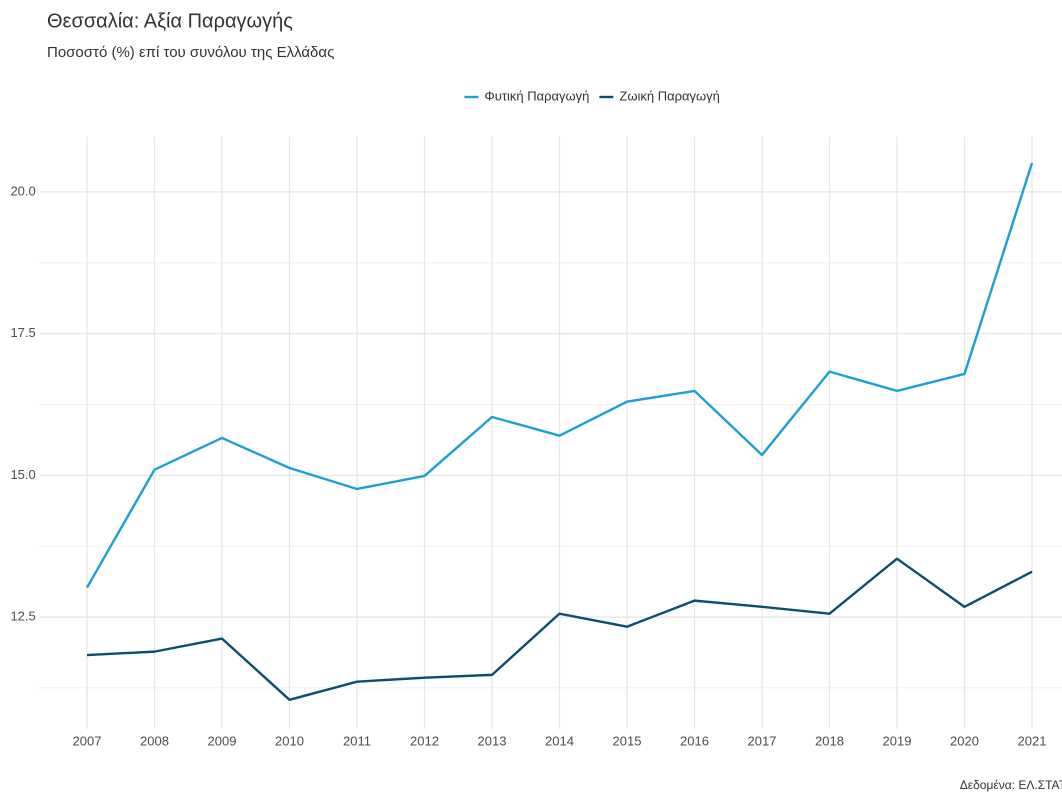 The height and width of the screenshot is (796, 1062). I want to click on x-tick-label: 2015, so click(627, 740).